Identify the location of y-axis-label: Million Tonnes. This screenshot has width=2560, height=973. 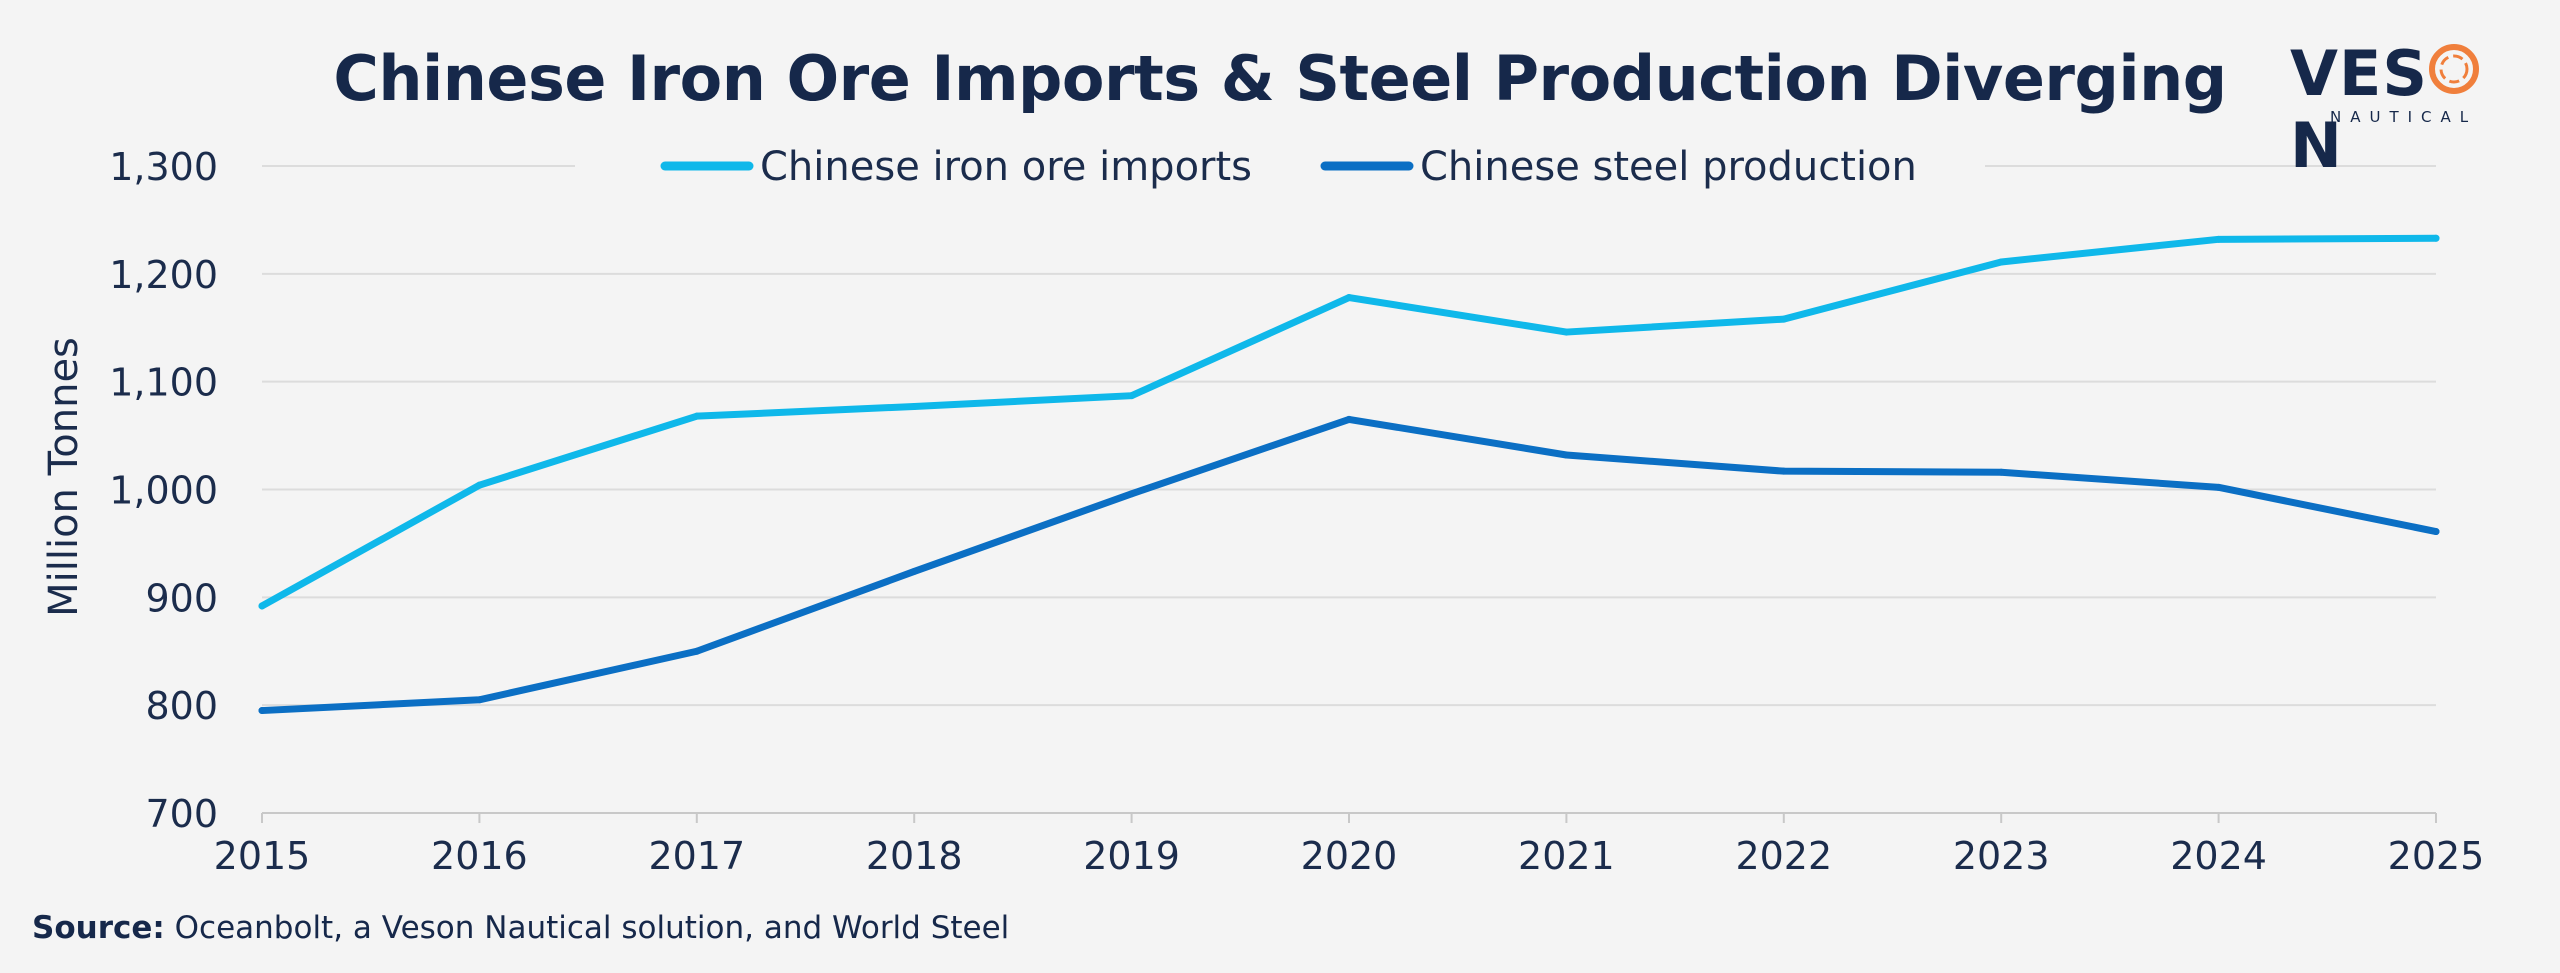
(64, 477).